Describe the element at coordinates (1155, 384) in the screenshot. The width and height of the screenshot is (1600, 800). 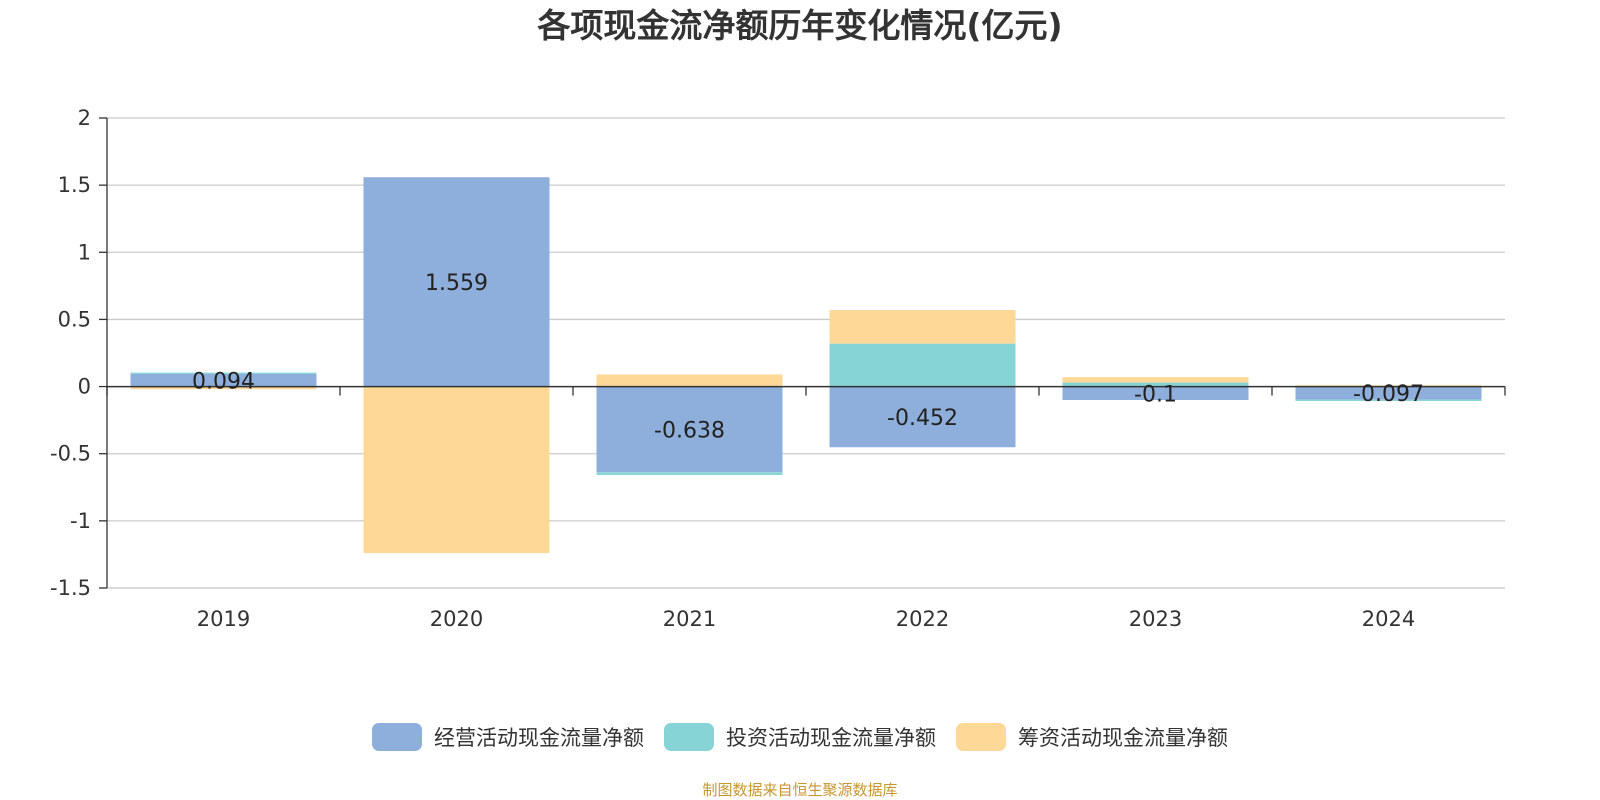
I see `bar-1-2023` at that location.